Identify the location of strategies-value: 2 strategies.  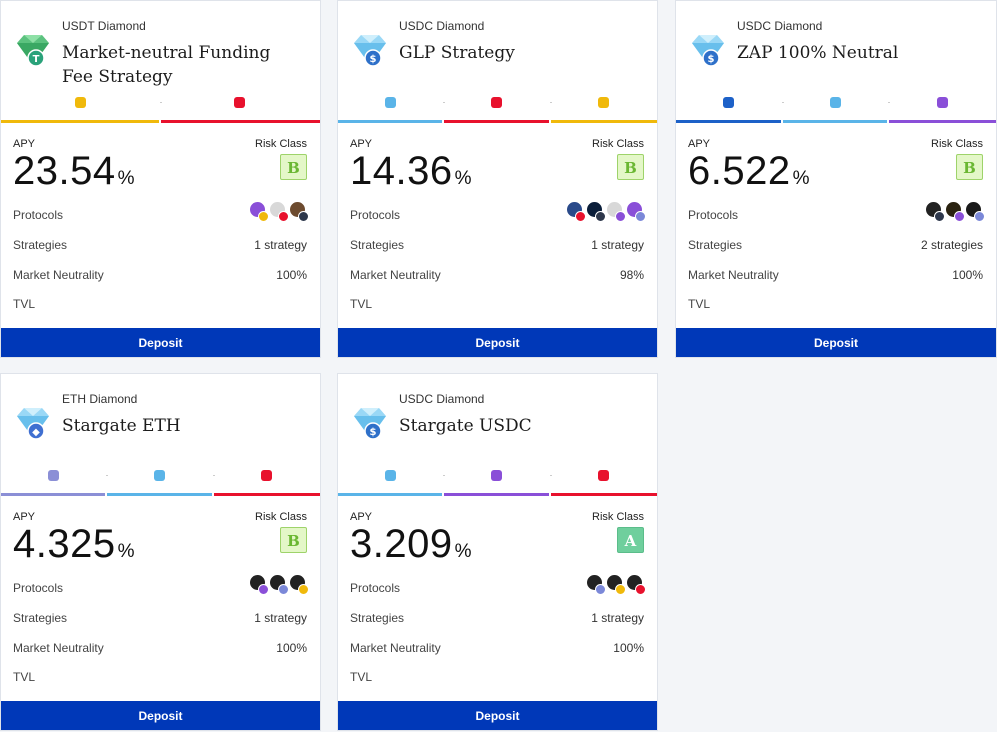
(951, 245).